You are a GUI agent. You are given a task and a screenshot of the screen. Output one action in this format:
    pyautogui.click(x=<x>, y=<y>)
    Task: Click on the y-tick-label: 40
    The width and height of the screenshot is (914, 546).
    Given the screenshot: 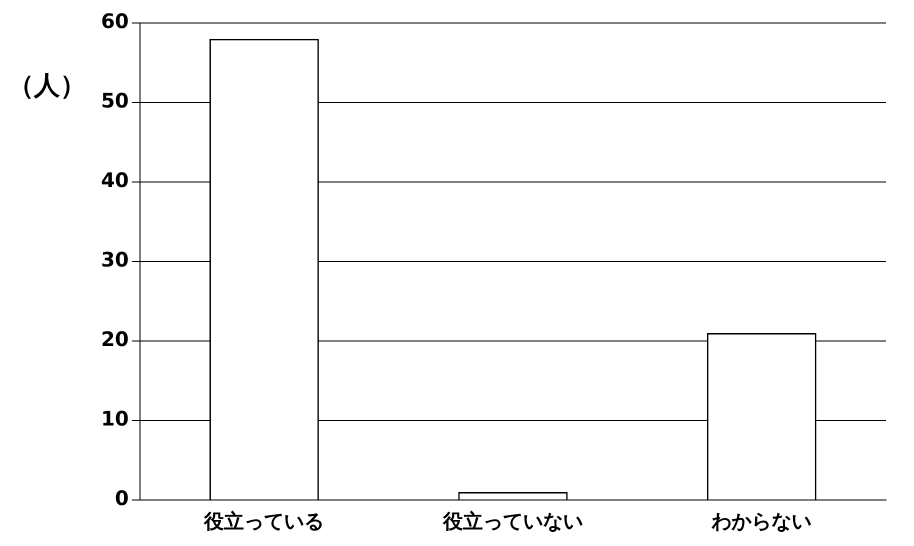 What is the action you would take?
    pyautogui.click(x=114, y=180)
    